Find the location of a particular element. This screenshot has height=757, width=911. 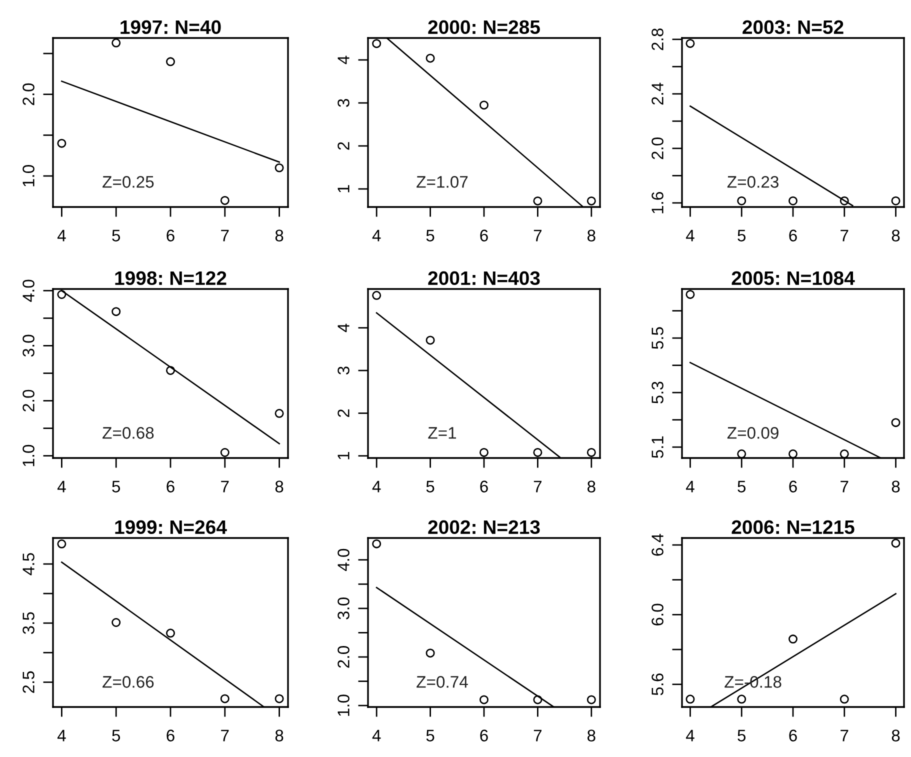

chart-title: 2002: N=213 is located at coordinates (484, 527).